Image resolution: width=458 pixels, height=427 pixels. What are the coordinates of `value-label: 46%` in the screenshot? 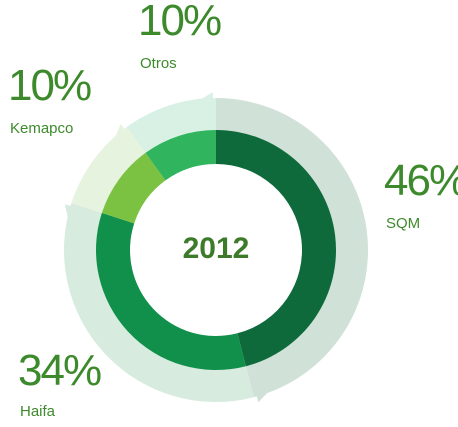 It's located at (421, 180).